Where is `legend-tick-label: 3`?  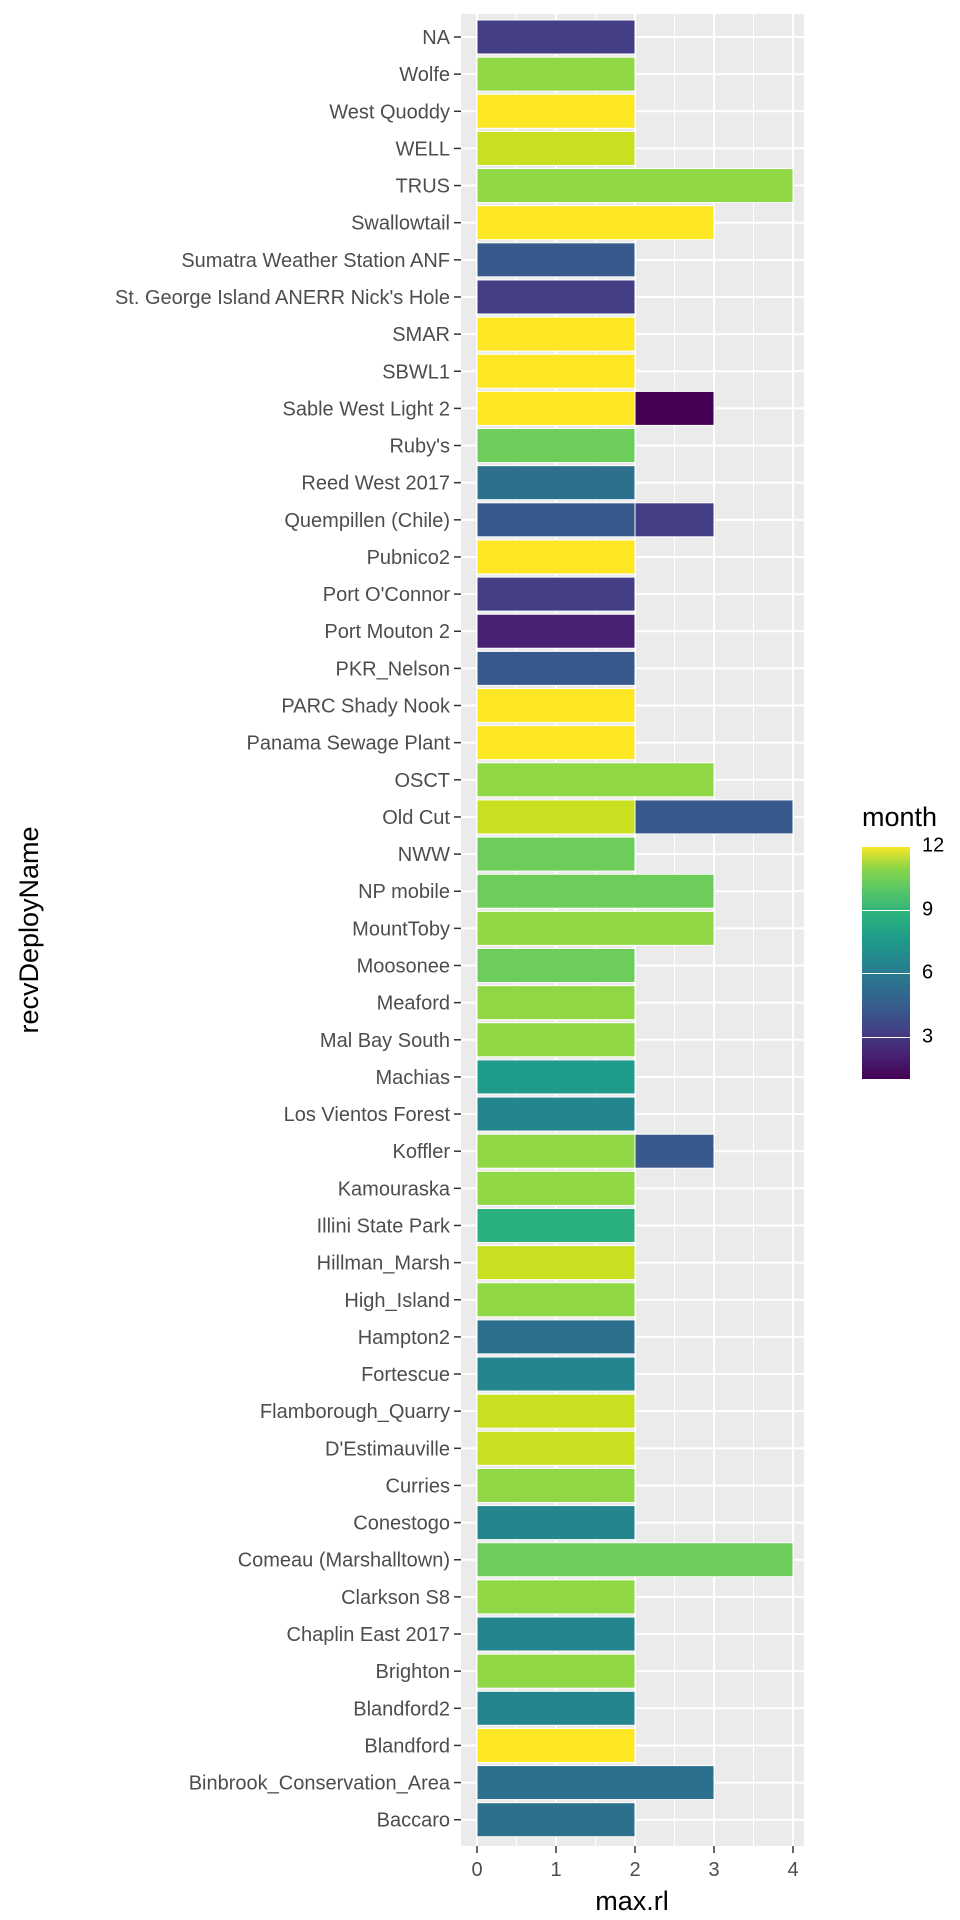 legend-tick-label: 3 is located at coordinates (928, 1036).